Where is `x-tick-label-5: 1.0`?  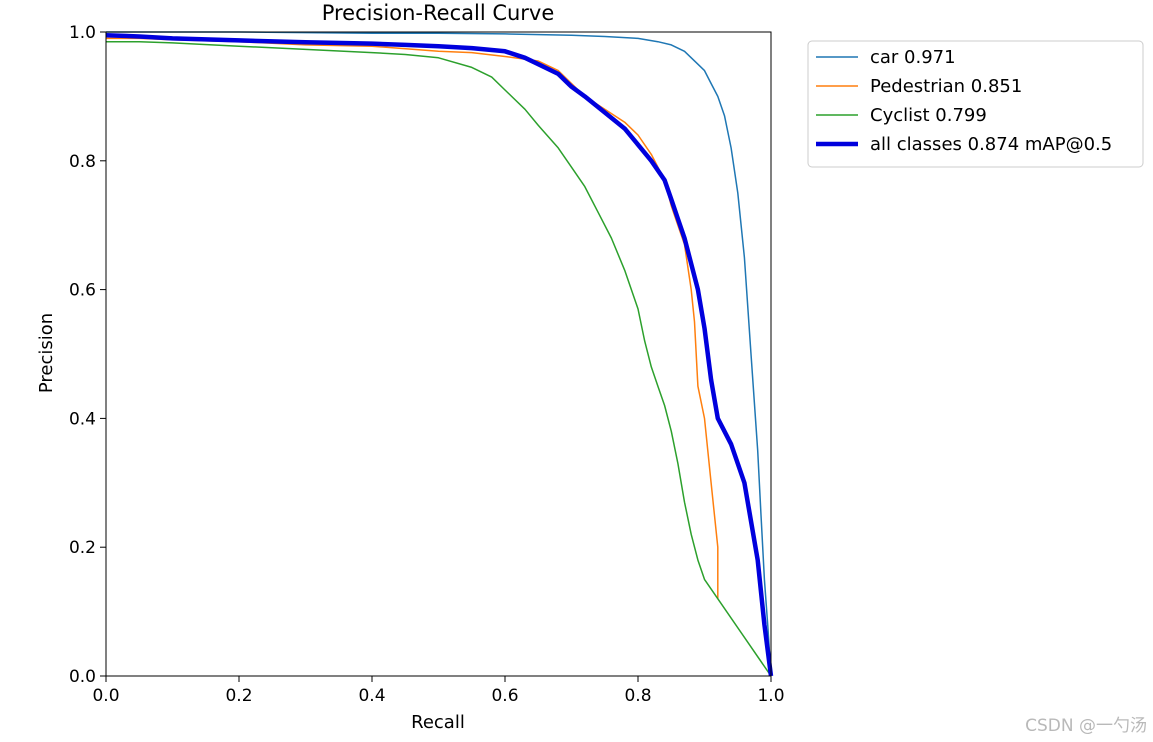 x-tick-label-5: 1.0 is located at coordinates (770, 696).